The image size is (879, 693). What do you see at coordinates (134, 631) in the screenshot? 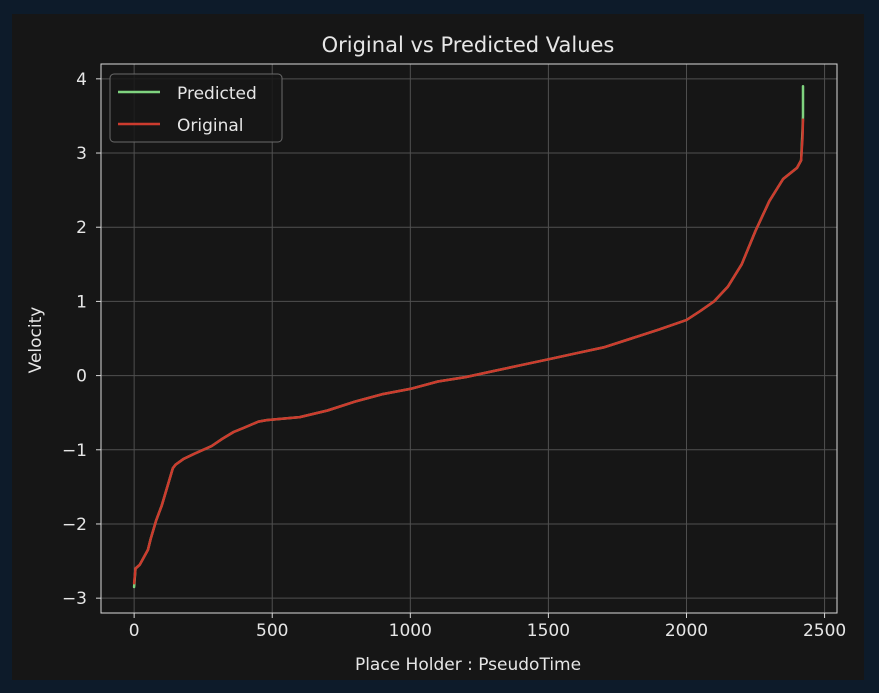
I see `x-tick-label: 0` at bounding box center [134, 631].